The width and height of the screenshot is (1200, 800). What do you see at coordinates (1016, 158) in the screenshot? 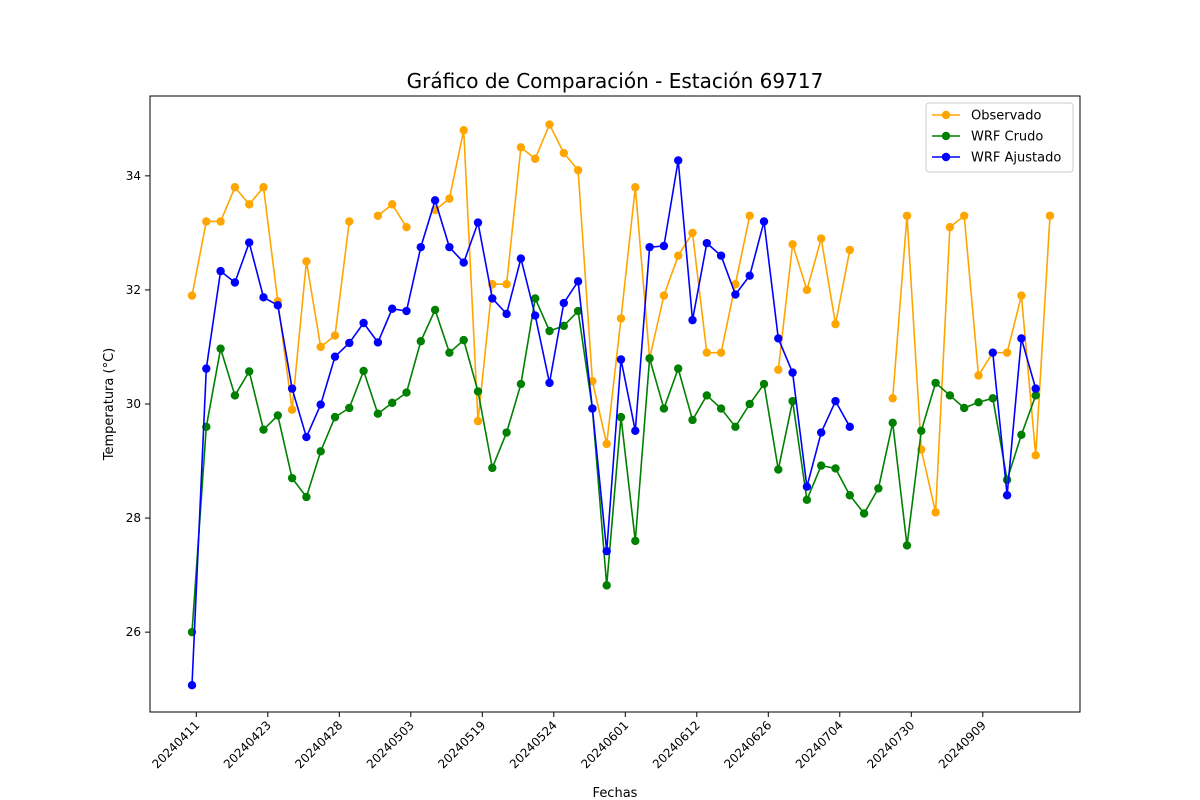
I see `legend-label-wrf-ajustado: WRF Ajustado` at bounding box center [1016, 158].